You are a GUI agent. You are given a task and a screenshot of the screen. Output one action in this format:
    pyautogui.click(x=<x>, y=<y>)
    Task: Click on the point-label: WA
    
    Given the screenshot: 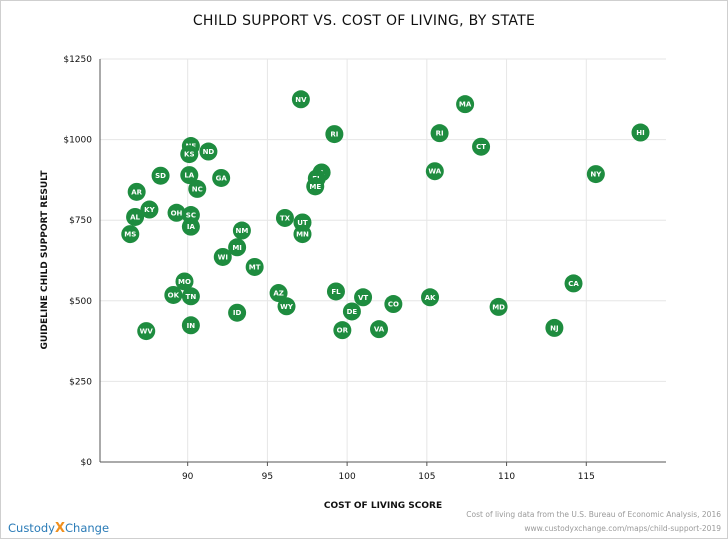 What is the action you would take?
    pyautogui.click(x=434, y=172)
    